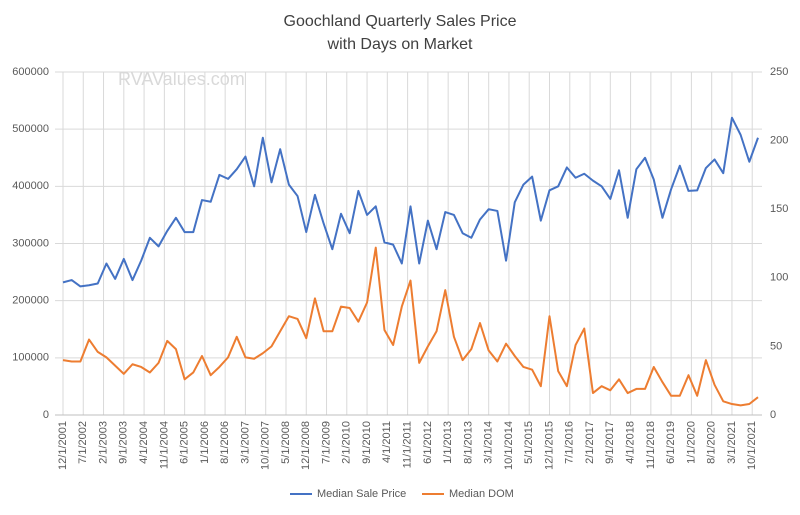 The image size is (800, 515). What do you see at coordinates (408, 444) in the screenshot?
I see `x-tick-label: 11/1/2011` at bounding box center [408, 444].